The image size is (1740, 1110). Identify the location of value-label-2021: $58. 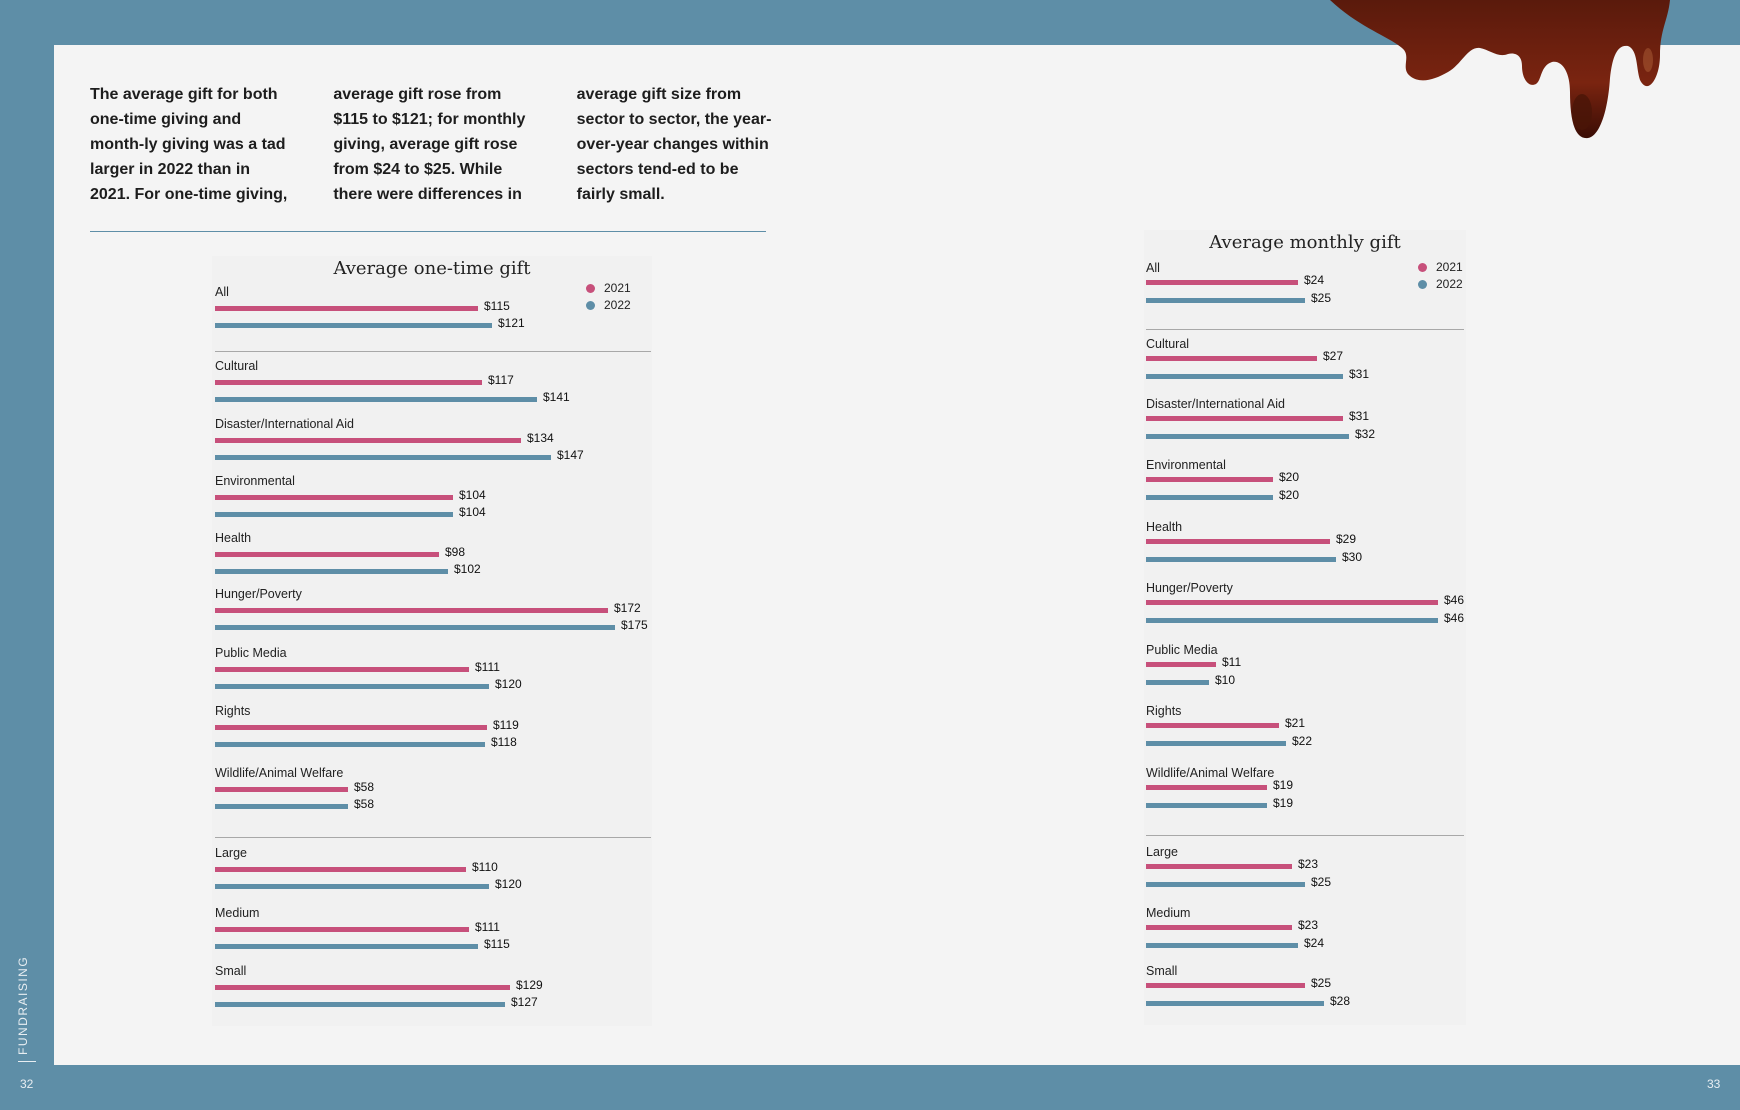
(364, 787).